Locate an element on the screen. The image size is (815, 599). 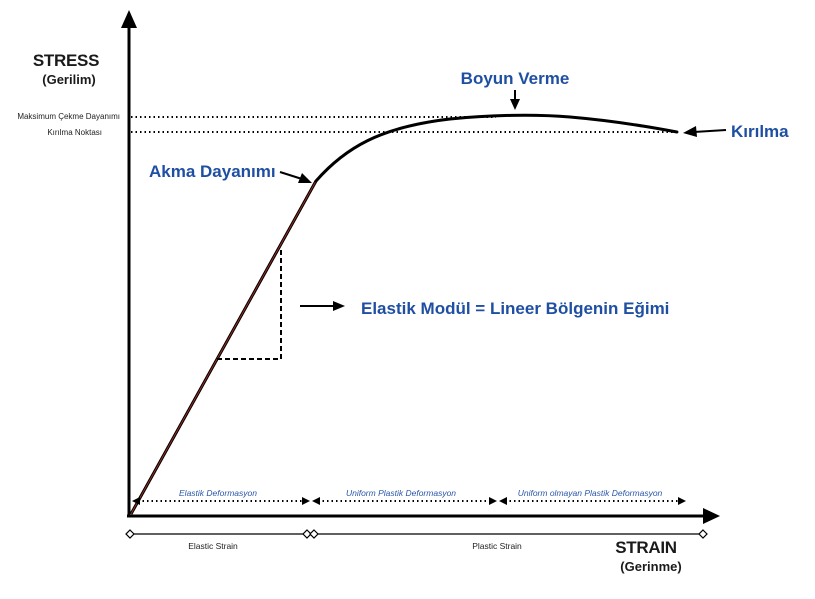
strain-ranges: Elastic Strain Plastic Strain is located at coordinates (416, 540).